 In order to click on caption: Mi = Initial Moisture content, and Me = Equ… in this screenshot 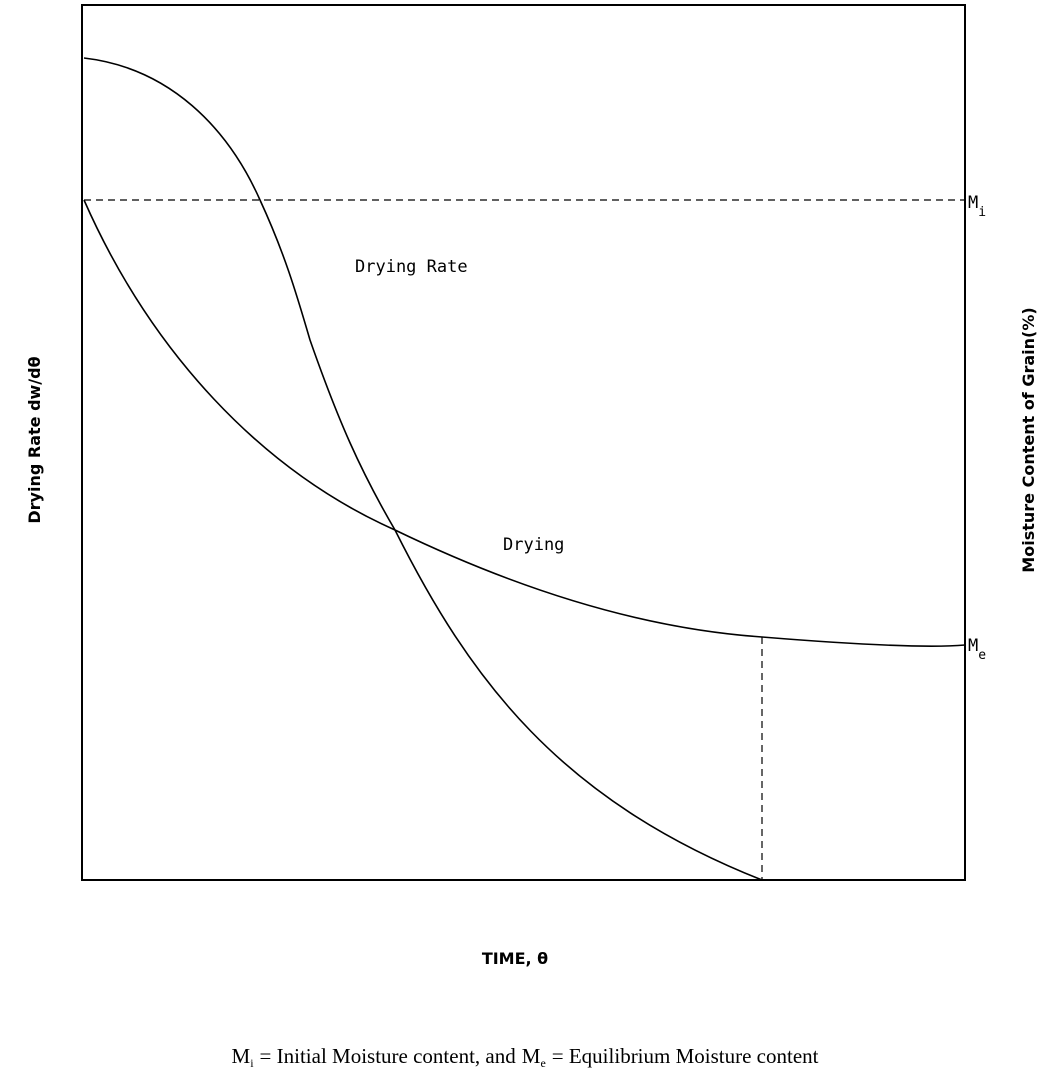, I will do `click(525, 1057)`.